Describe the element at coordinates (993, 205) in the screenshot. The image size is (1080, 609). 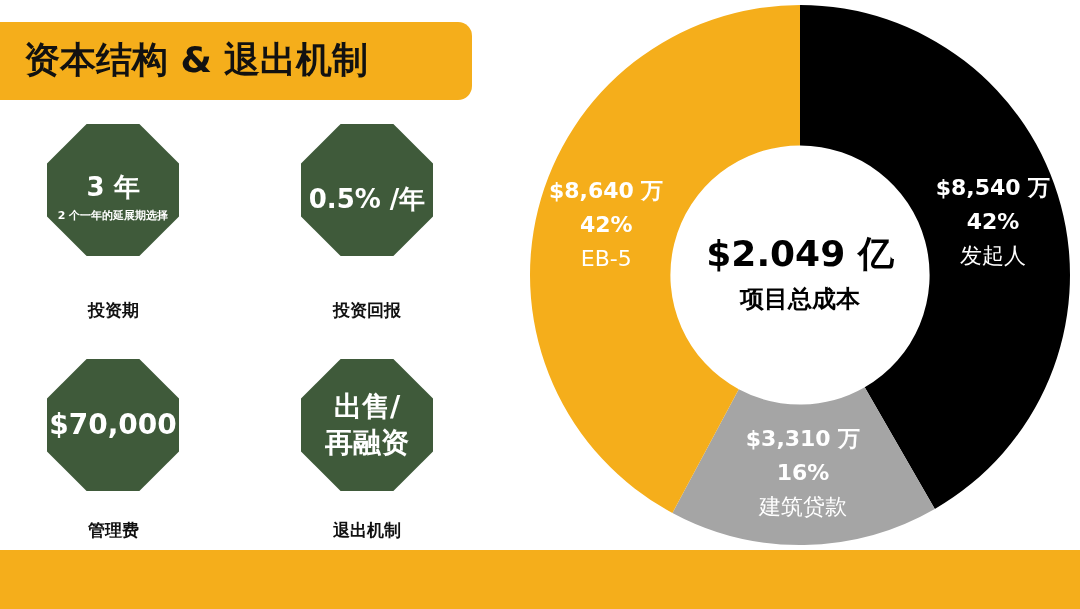
I see `data-label: $8,540 万 42%` at that location.